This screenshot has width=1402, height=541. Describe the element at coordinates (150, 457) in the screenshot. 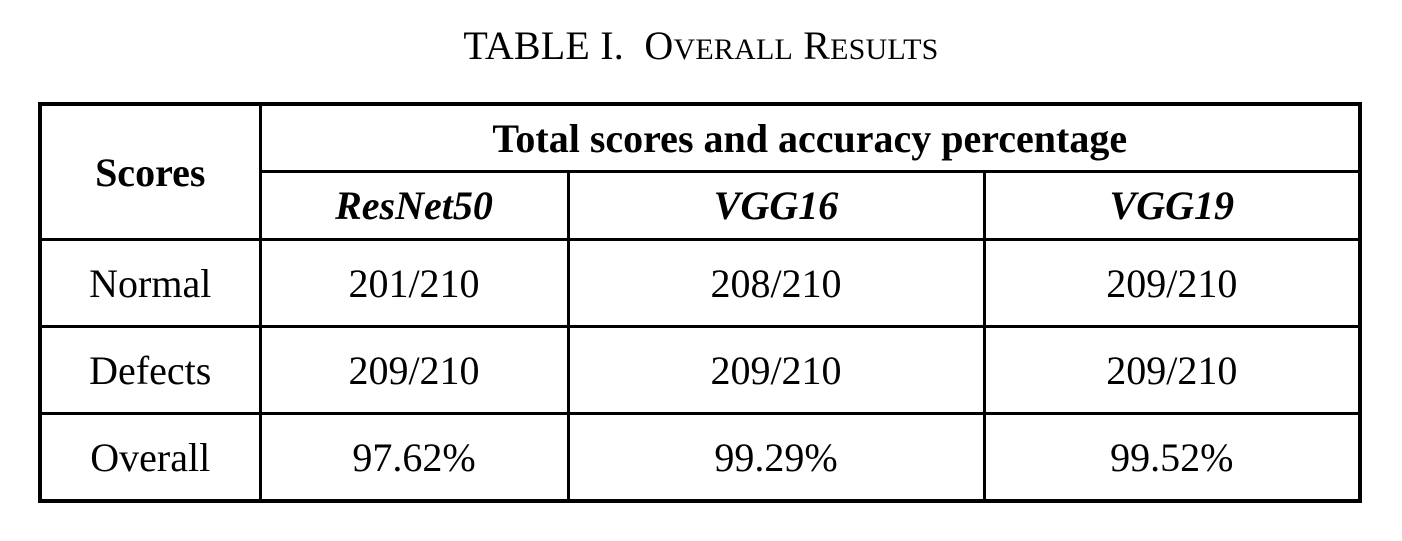

I see `row-label: Overall` at that location.